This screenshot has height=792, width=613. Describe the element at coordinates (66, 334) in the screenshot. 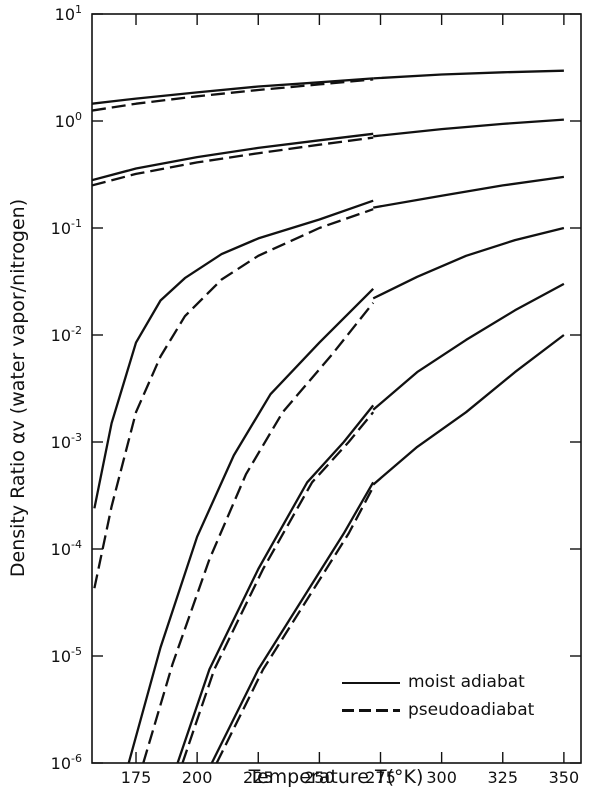

I see `y-tick-label: 10⁻²` at that location.